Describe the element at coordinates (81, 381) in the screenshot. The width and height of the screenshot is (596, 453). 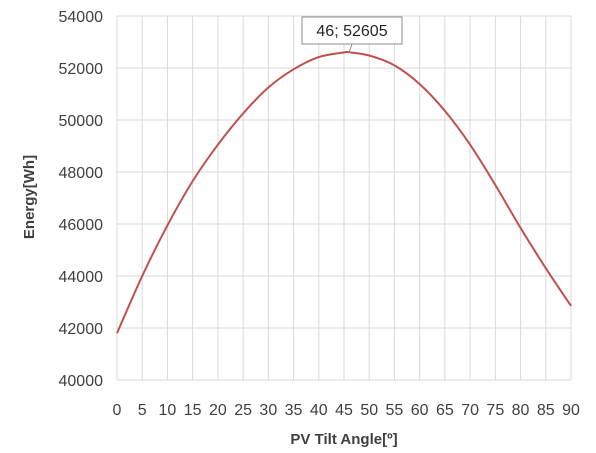
I see `y-tick-label: 40000` at that location.